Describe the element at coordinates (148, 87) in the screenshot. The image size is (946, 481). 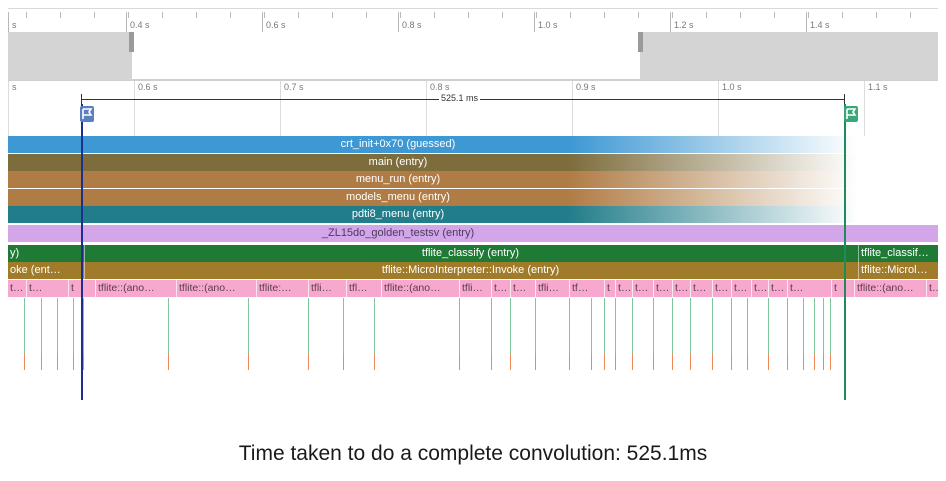
I see `ruler-tick-label: 0.6 s` at that location.